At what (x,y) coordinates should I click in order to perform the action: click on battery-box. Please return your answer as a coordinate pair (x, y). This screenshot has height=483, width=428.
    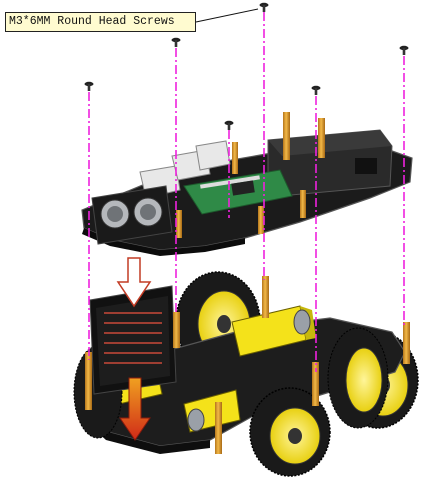
    Looking at the image, I should click on (330, 163).